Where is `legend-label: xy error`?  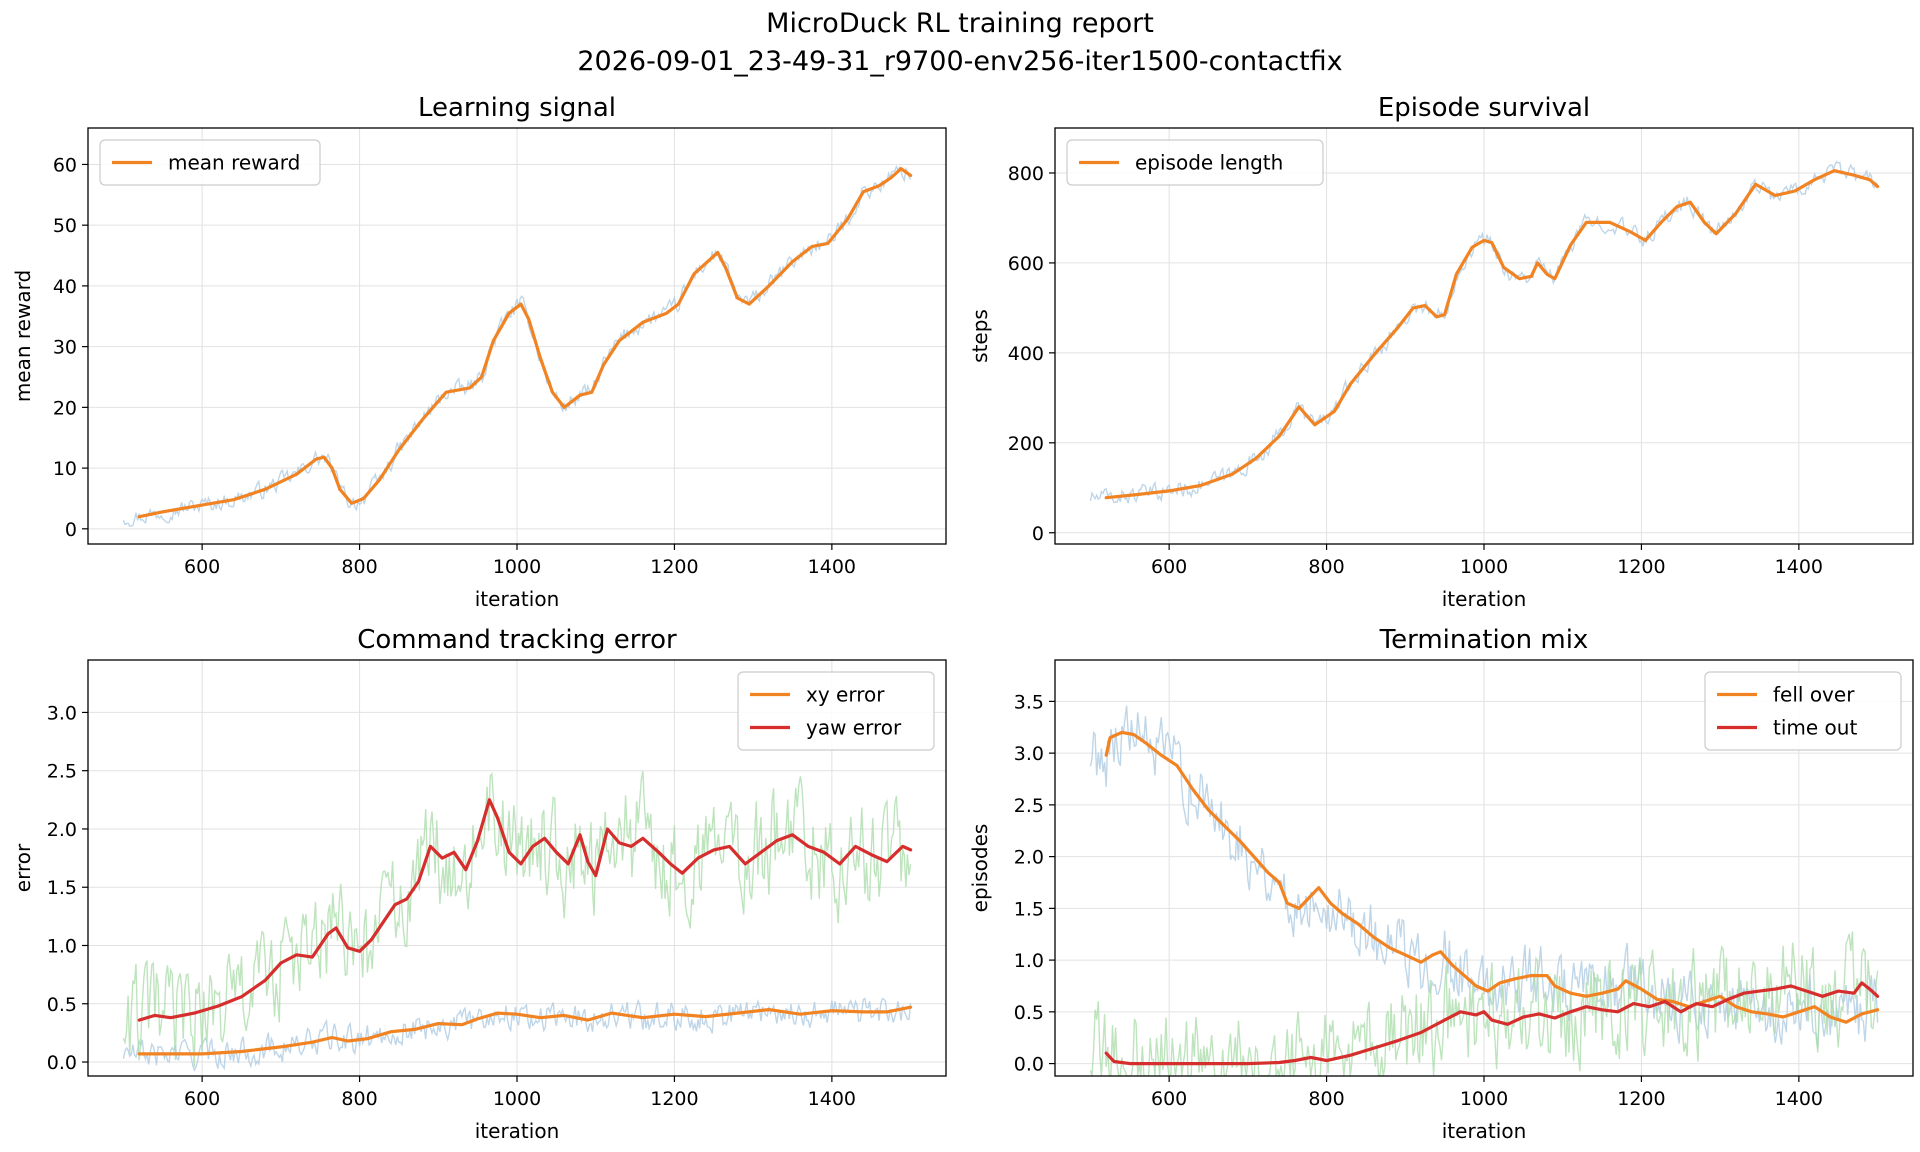 legend-label: xy error is located at coordinates (845, 695).